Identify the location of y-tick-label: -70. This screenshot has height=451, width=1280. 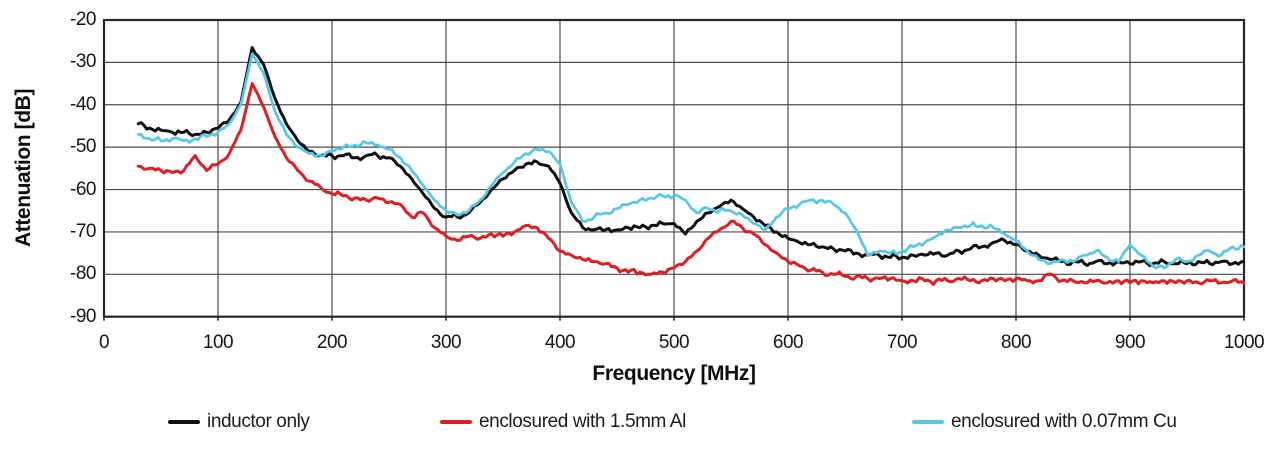
(83, 231).